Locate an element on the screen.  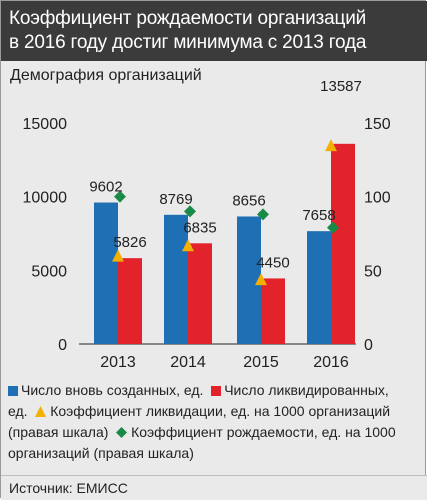
y-left-tick-label: 0 is located at coordinates (62, 345).